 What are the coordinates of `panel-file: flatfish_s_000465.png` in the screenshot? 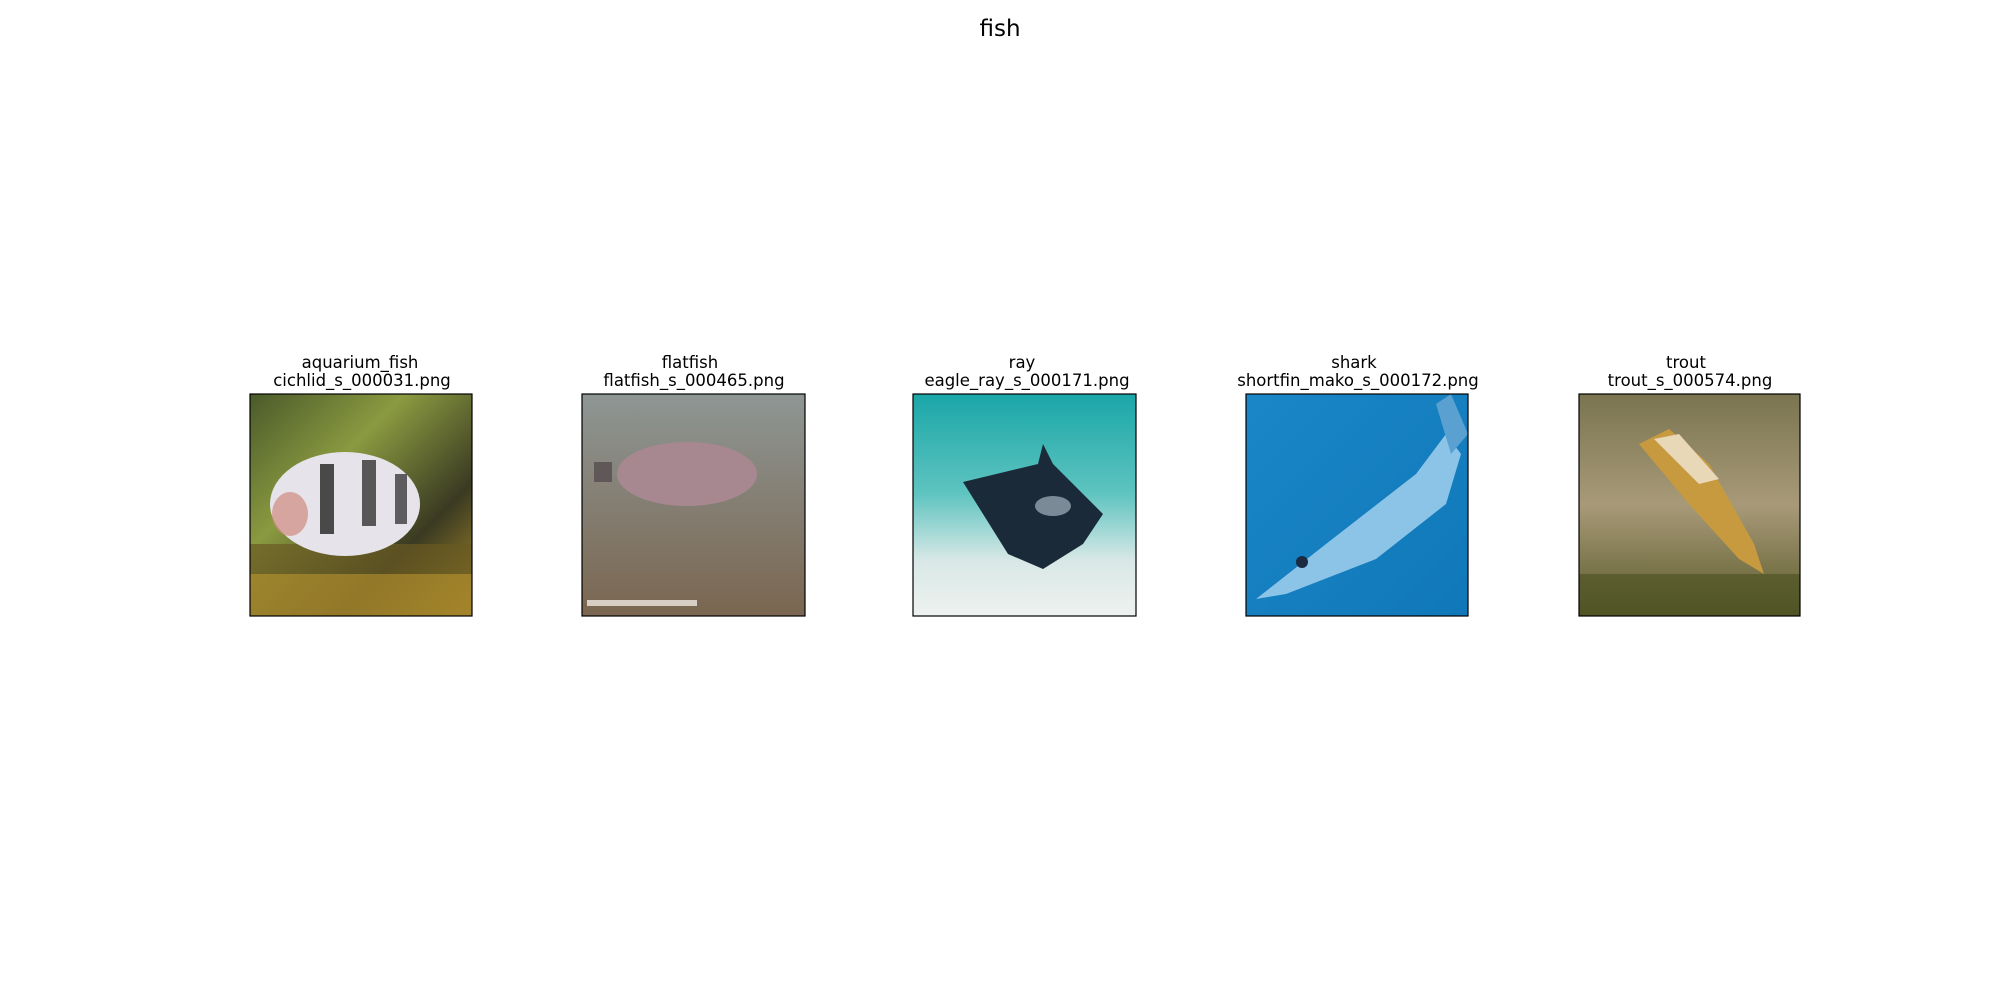 It's located at (693, 381).